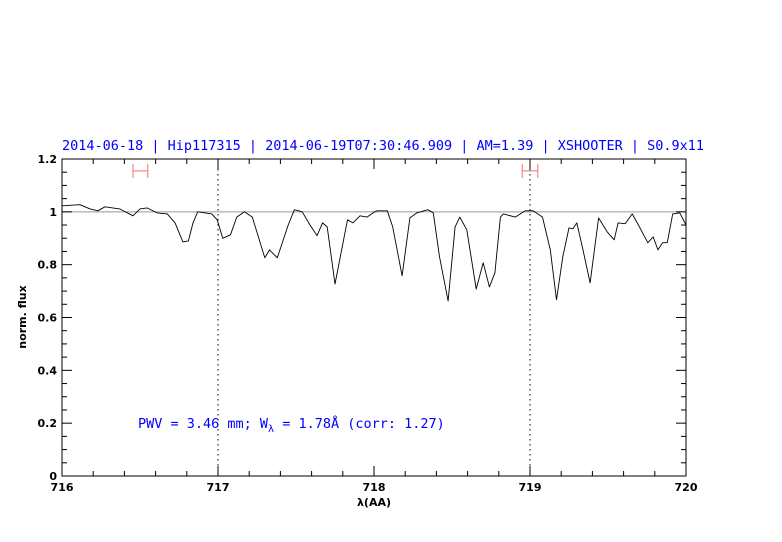 This screenshot has height=542, width=782. Describe the element at coordinates (374, 502) in the screenshot. I see `x-axis-label: λ(AA)` at that location.